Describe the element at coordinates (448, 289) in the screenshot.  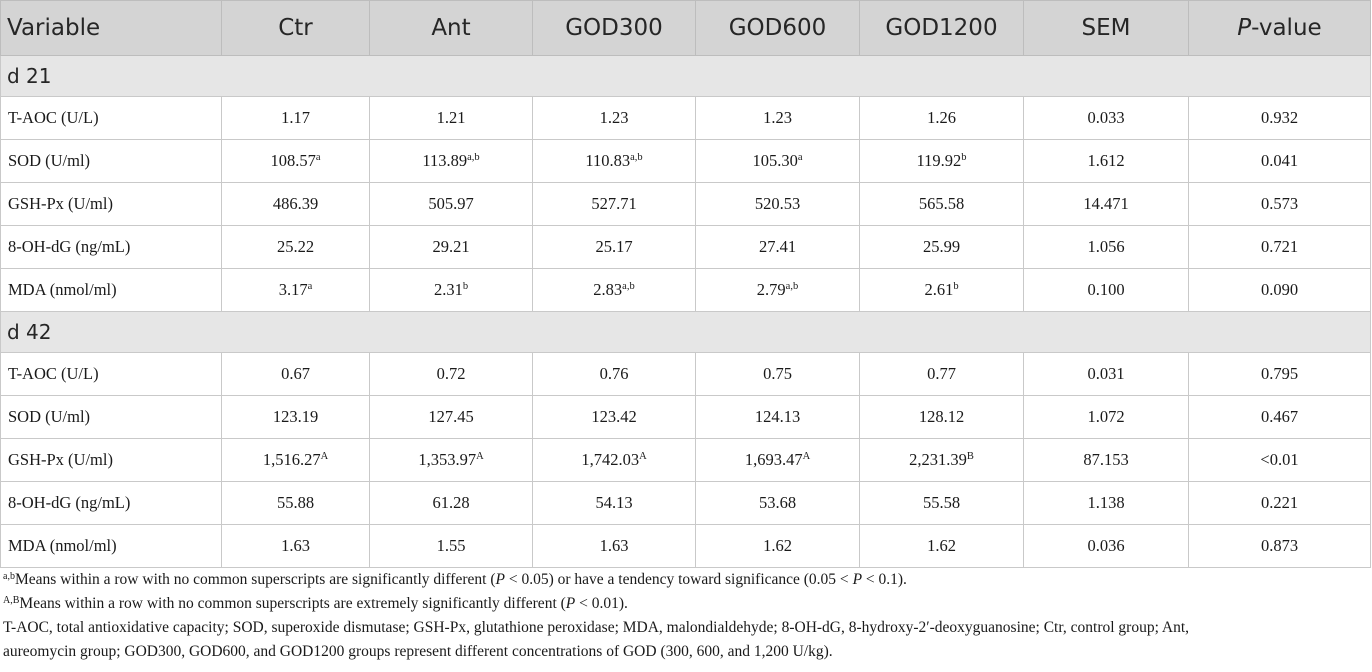
I see `cell-value: 2.31` at that location.